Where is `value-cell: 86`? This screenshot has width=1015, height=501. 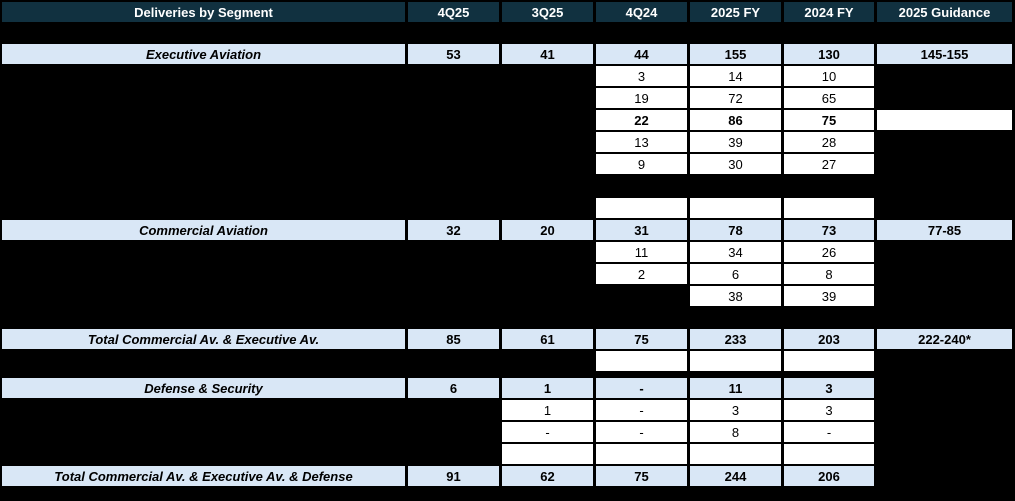
value-cell: 86 is located at coordinates (737, 121).